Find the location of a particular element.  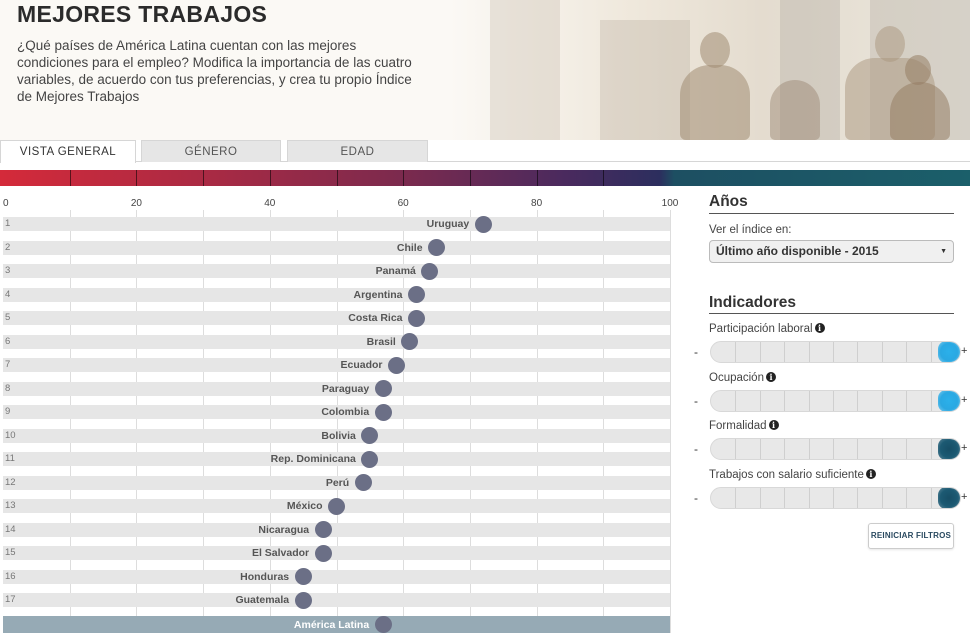

page-title: MEJORES TRABAJOS is located at coordinates (142, 14).